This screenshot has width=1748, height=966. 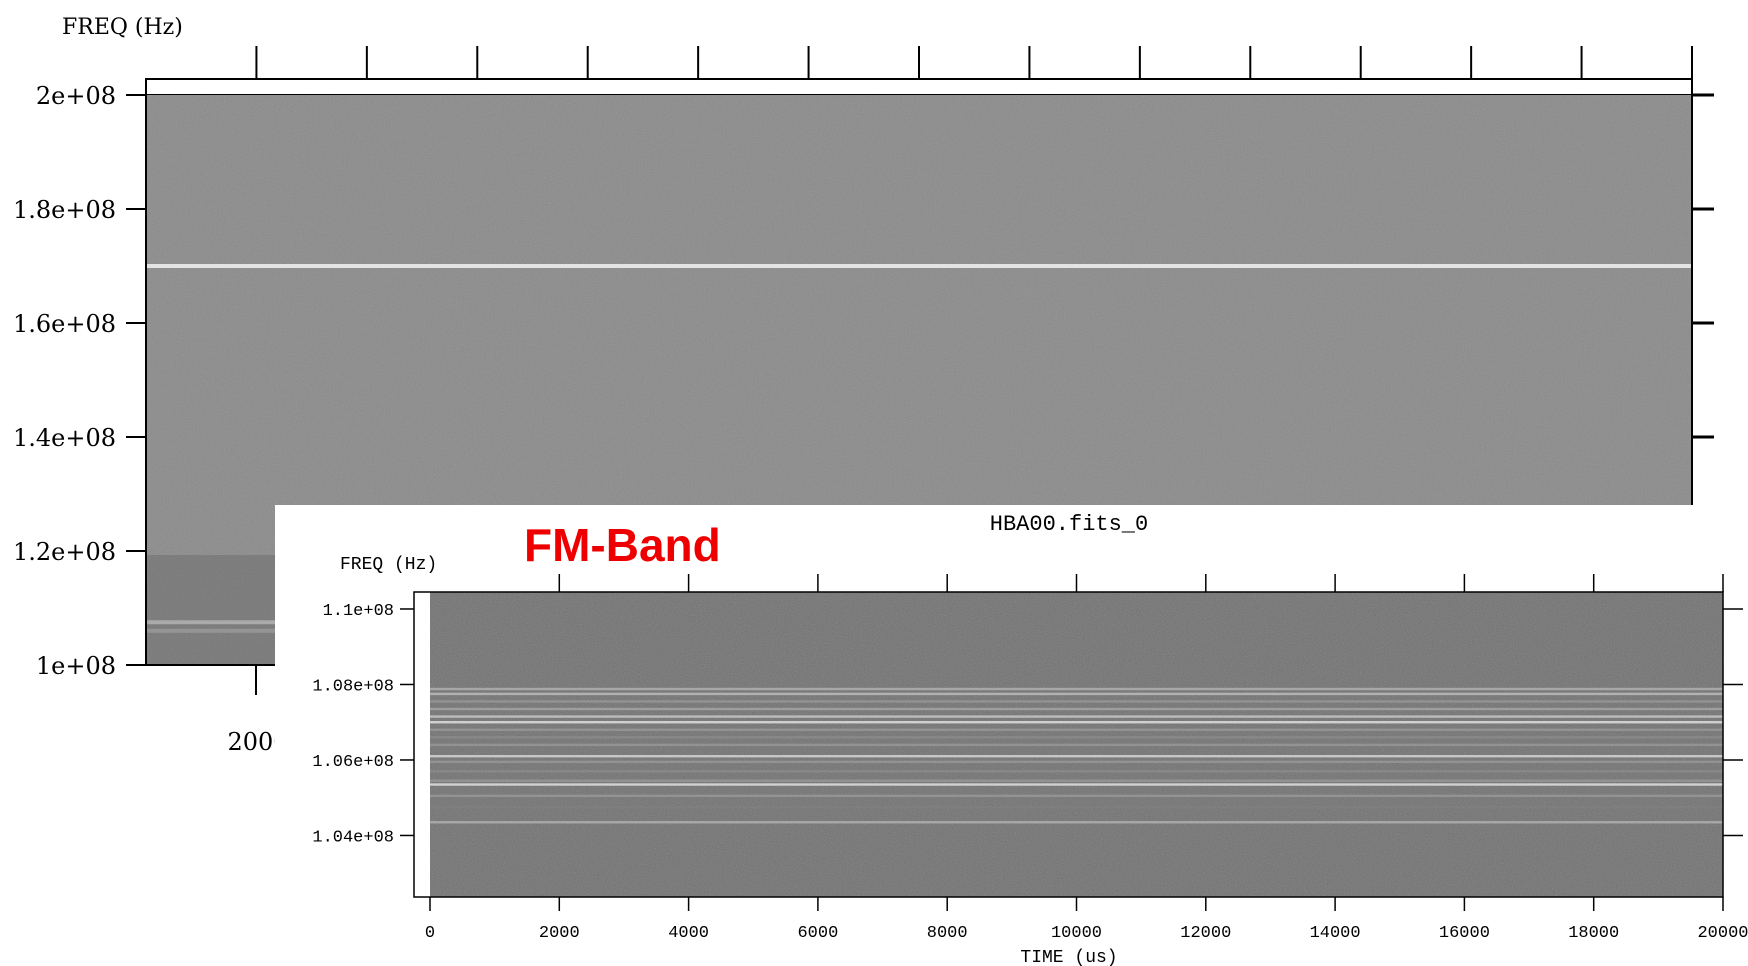 What do you see at coordinates (688, 933) in the screenshot?
I see `inset-x-tick-label: 4000` at bounding box center [688, 933].